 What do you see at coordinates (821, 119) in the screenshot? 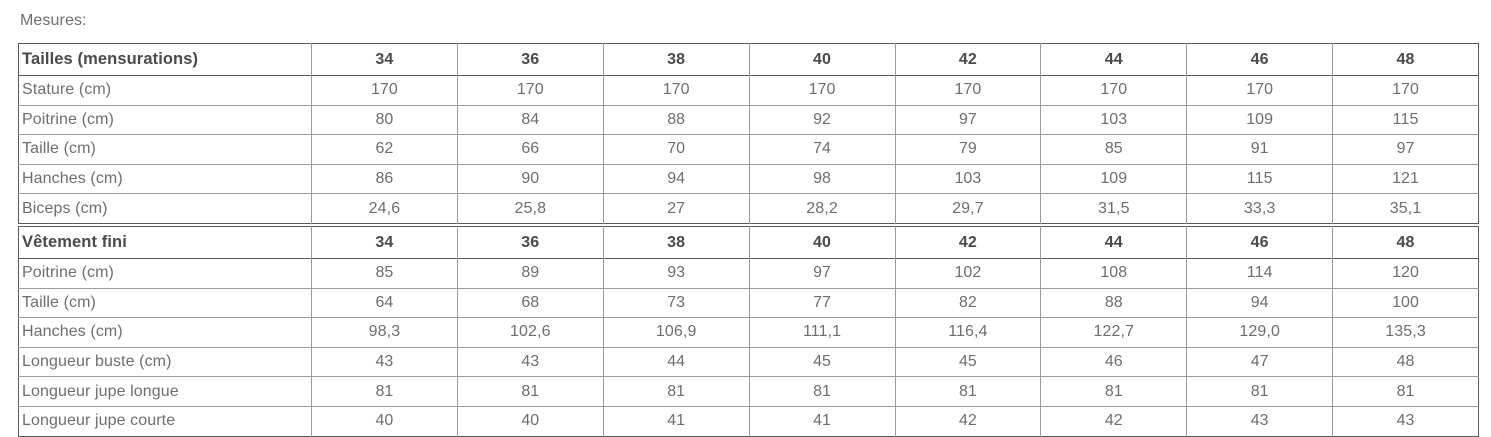
I see `data-cell: 92` at bounding box center [821, 119].